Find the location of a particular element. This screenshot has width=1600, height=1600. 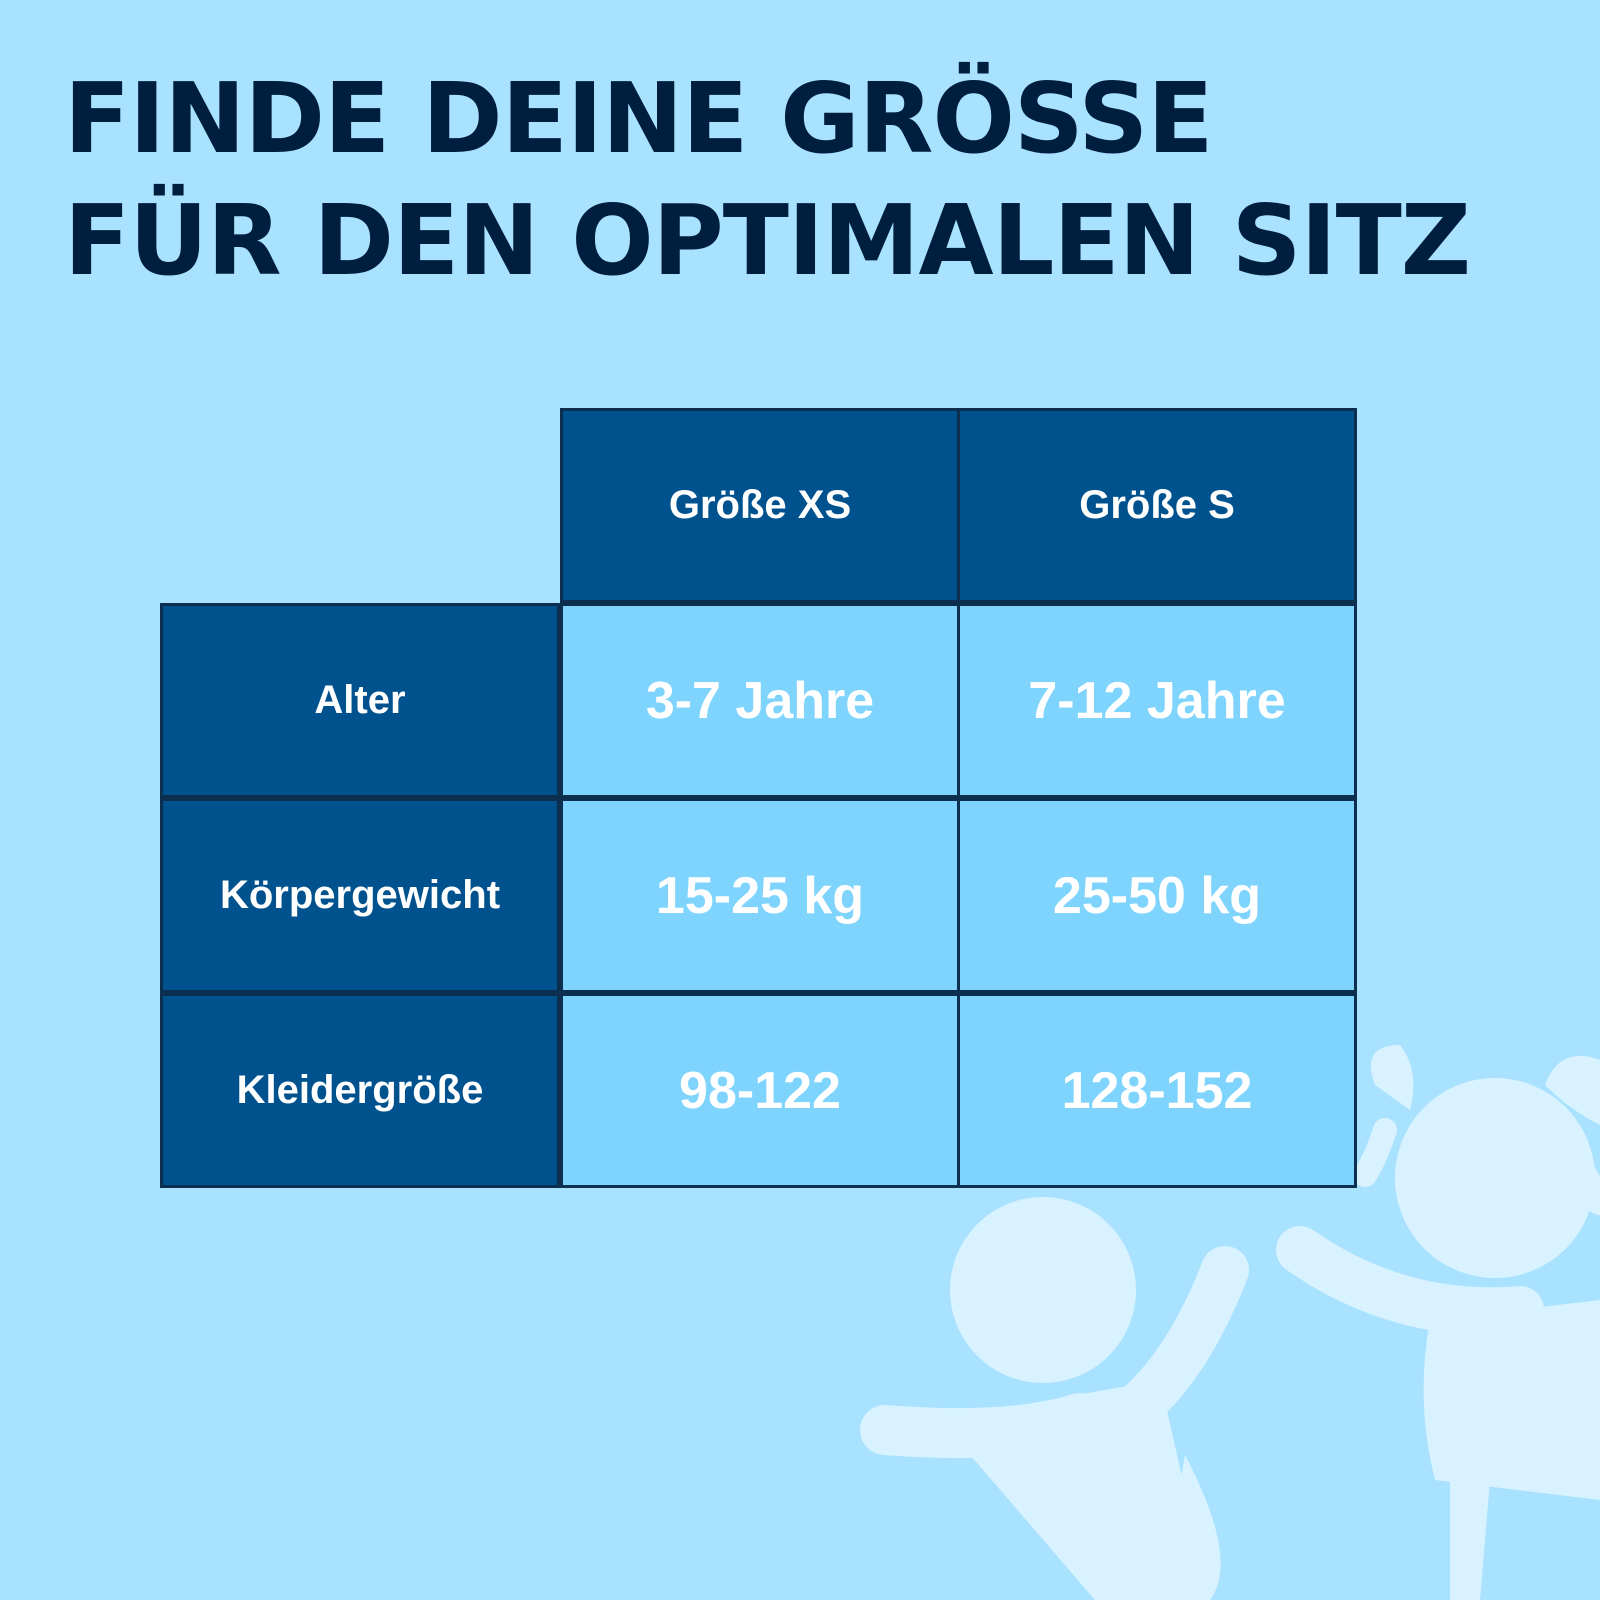

row-header-alter: Alter is located at coordinates (360, 700).